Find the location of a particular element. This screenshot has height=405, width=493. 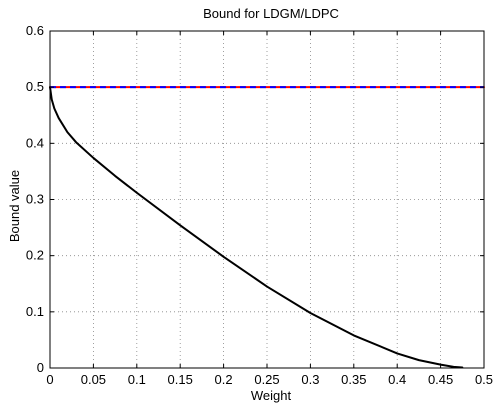

x-tick-label: 0.3 is located at coordinates (310, 379).